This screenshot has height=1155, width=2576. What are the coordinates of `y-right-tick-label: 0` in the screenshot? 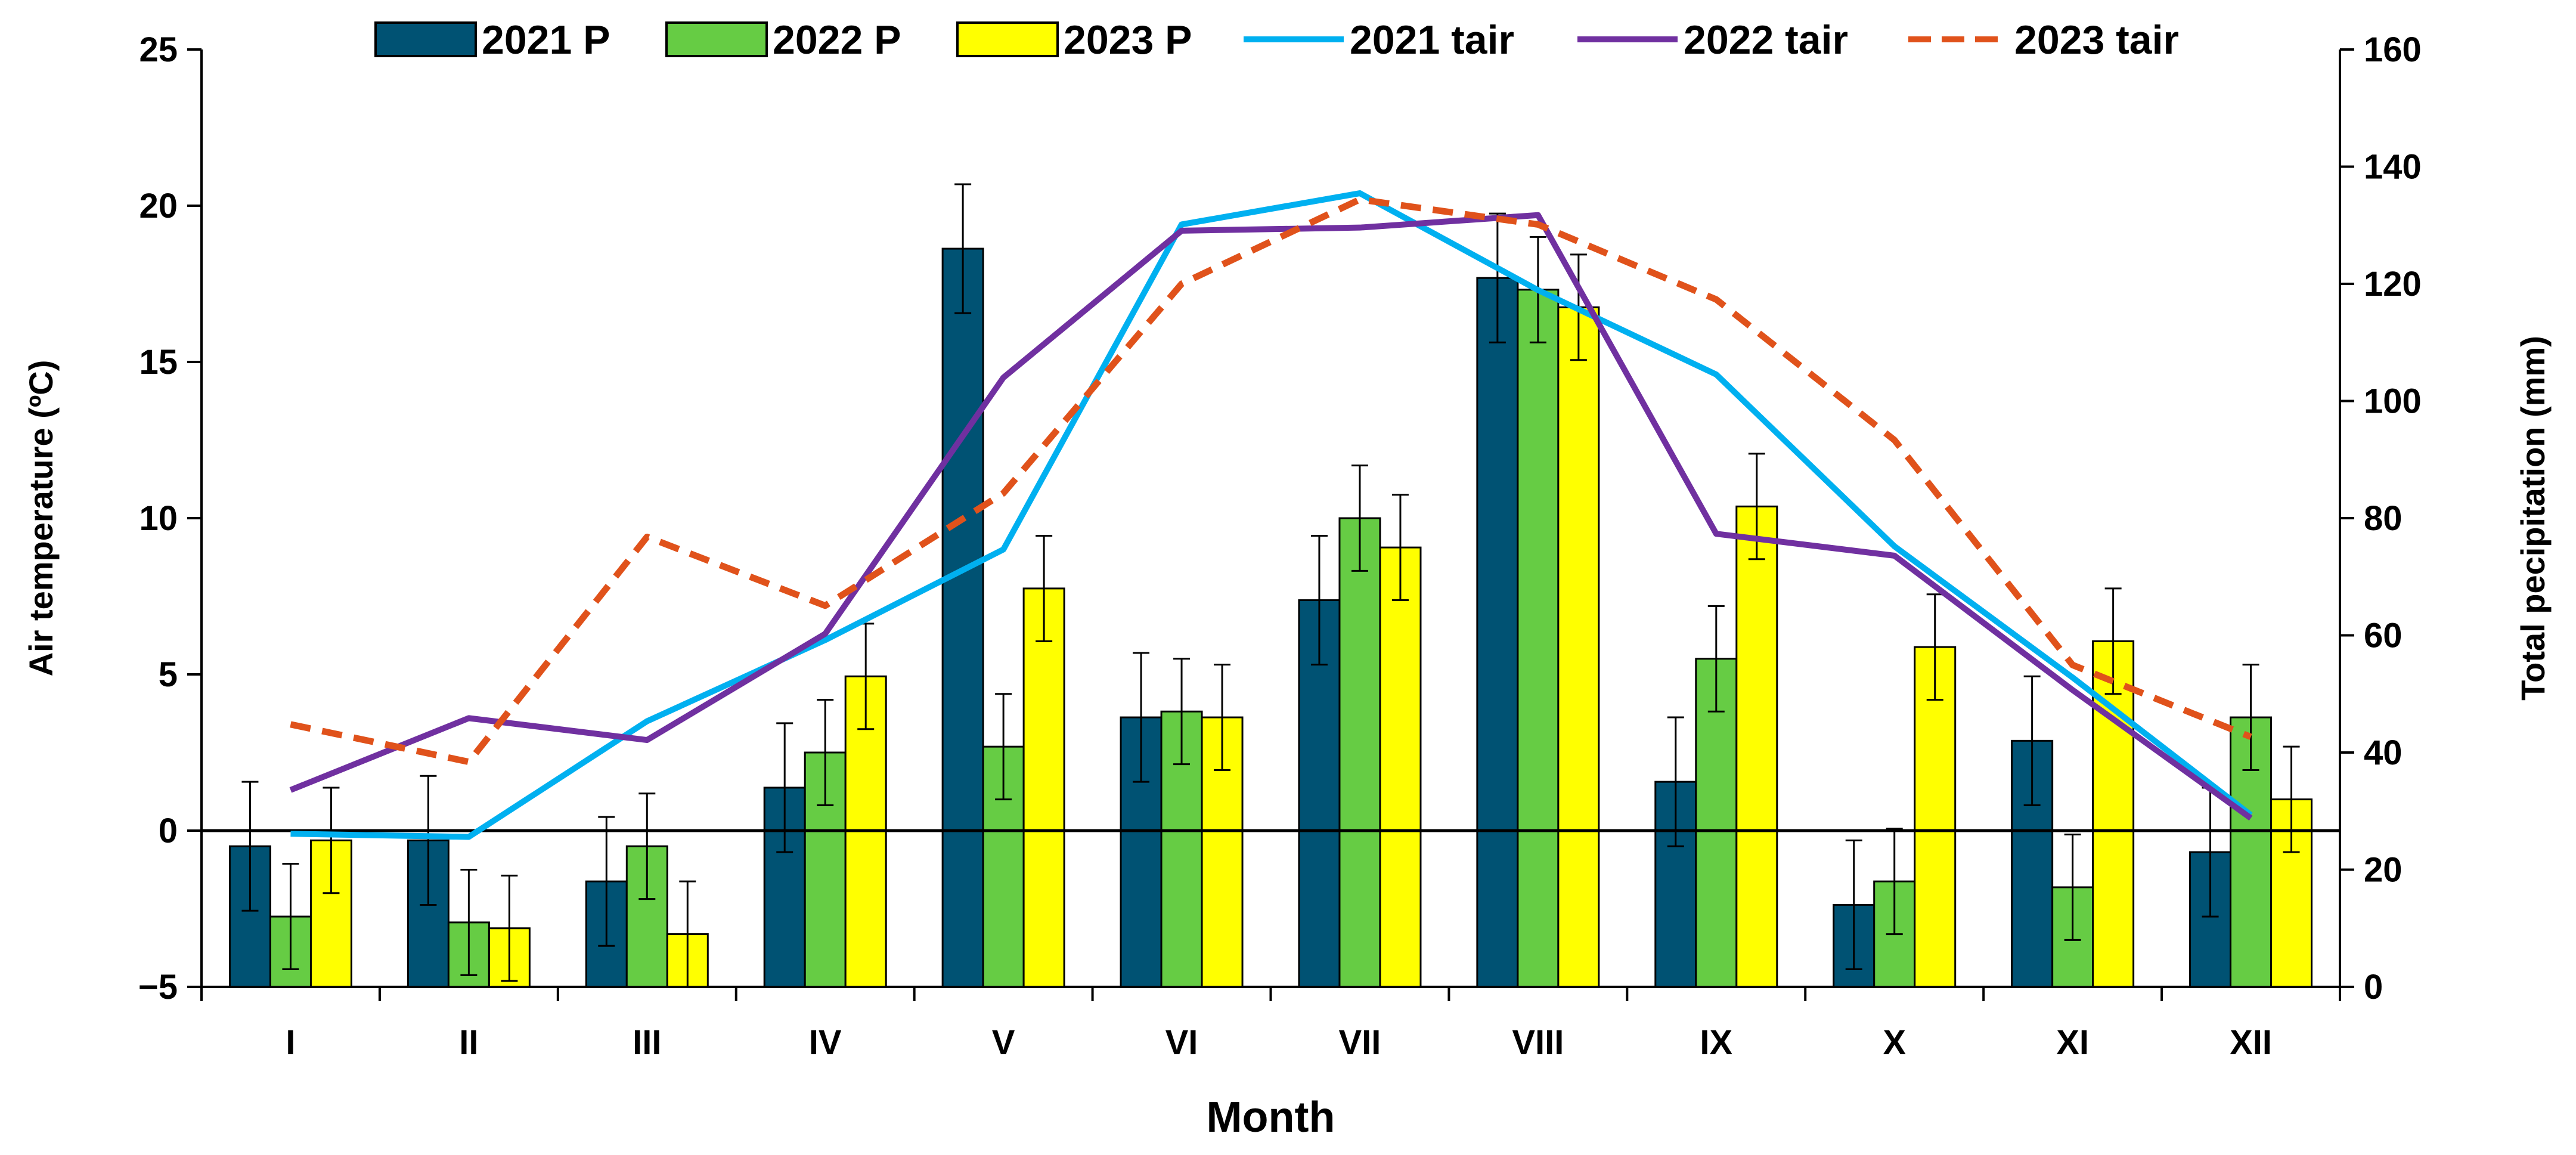 It's located at (2373, 988).